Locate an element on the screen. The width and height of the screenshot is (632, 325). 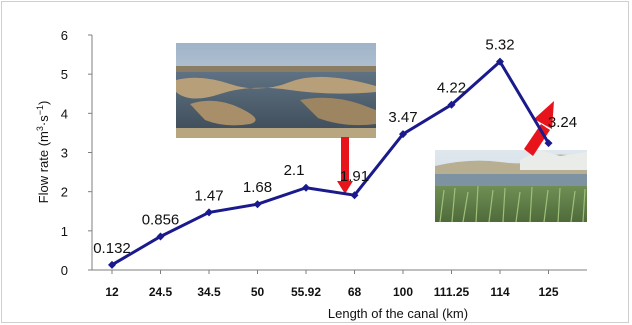
data-label: 0.856 is located at coordinates (161, 219).